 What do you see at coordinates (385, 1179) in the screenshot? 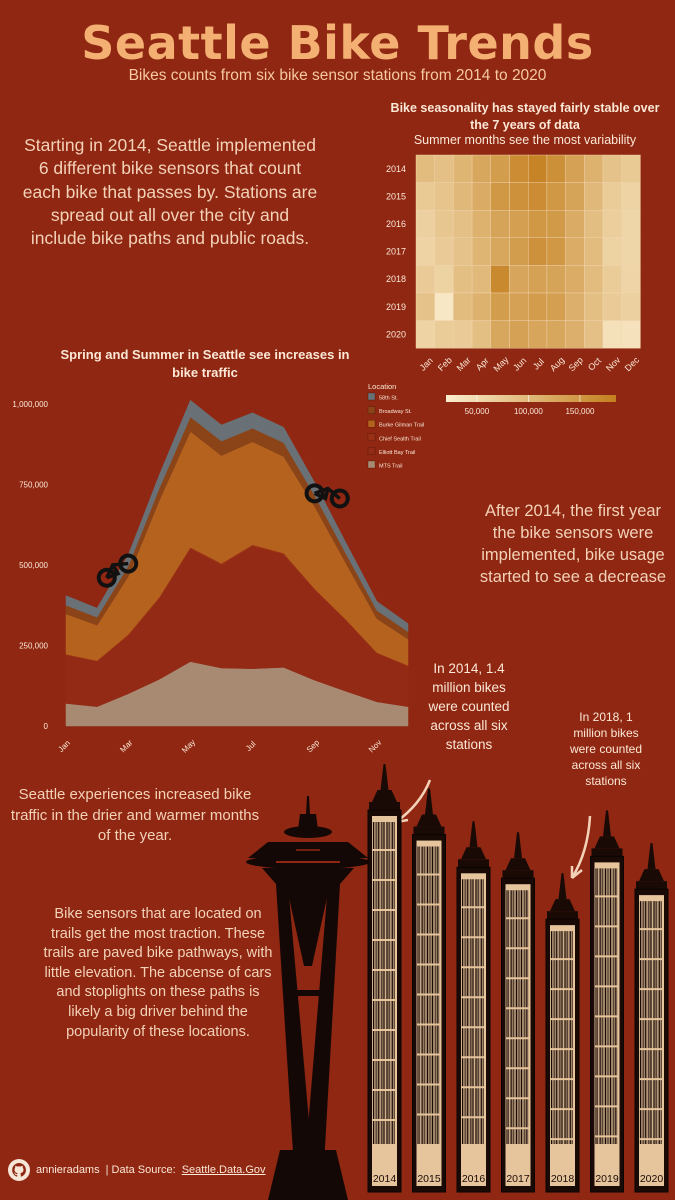
I see `building-year-label: 2014` at bounding box center [385, 1179].